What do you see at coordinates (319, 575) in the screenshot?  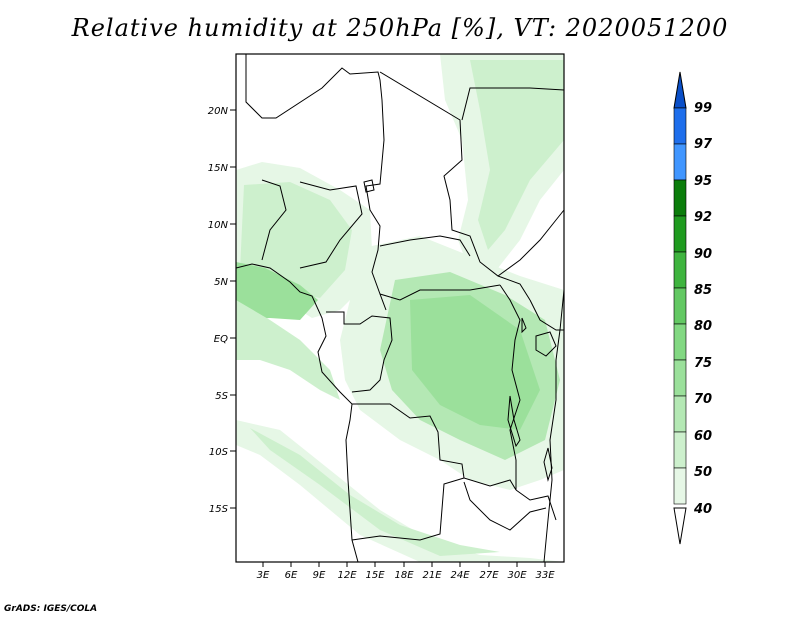 I see `lon-tick-label: 9E` at bounding box center [319, 575].